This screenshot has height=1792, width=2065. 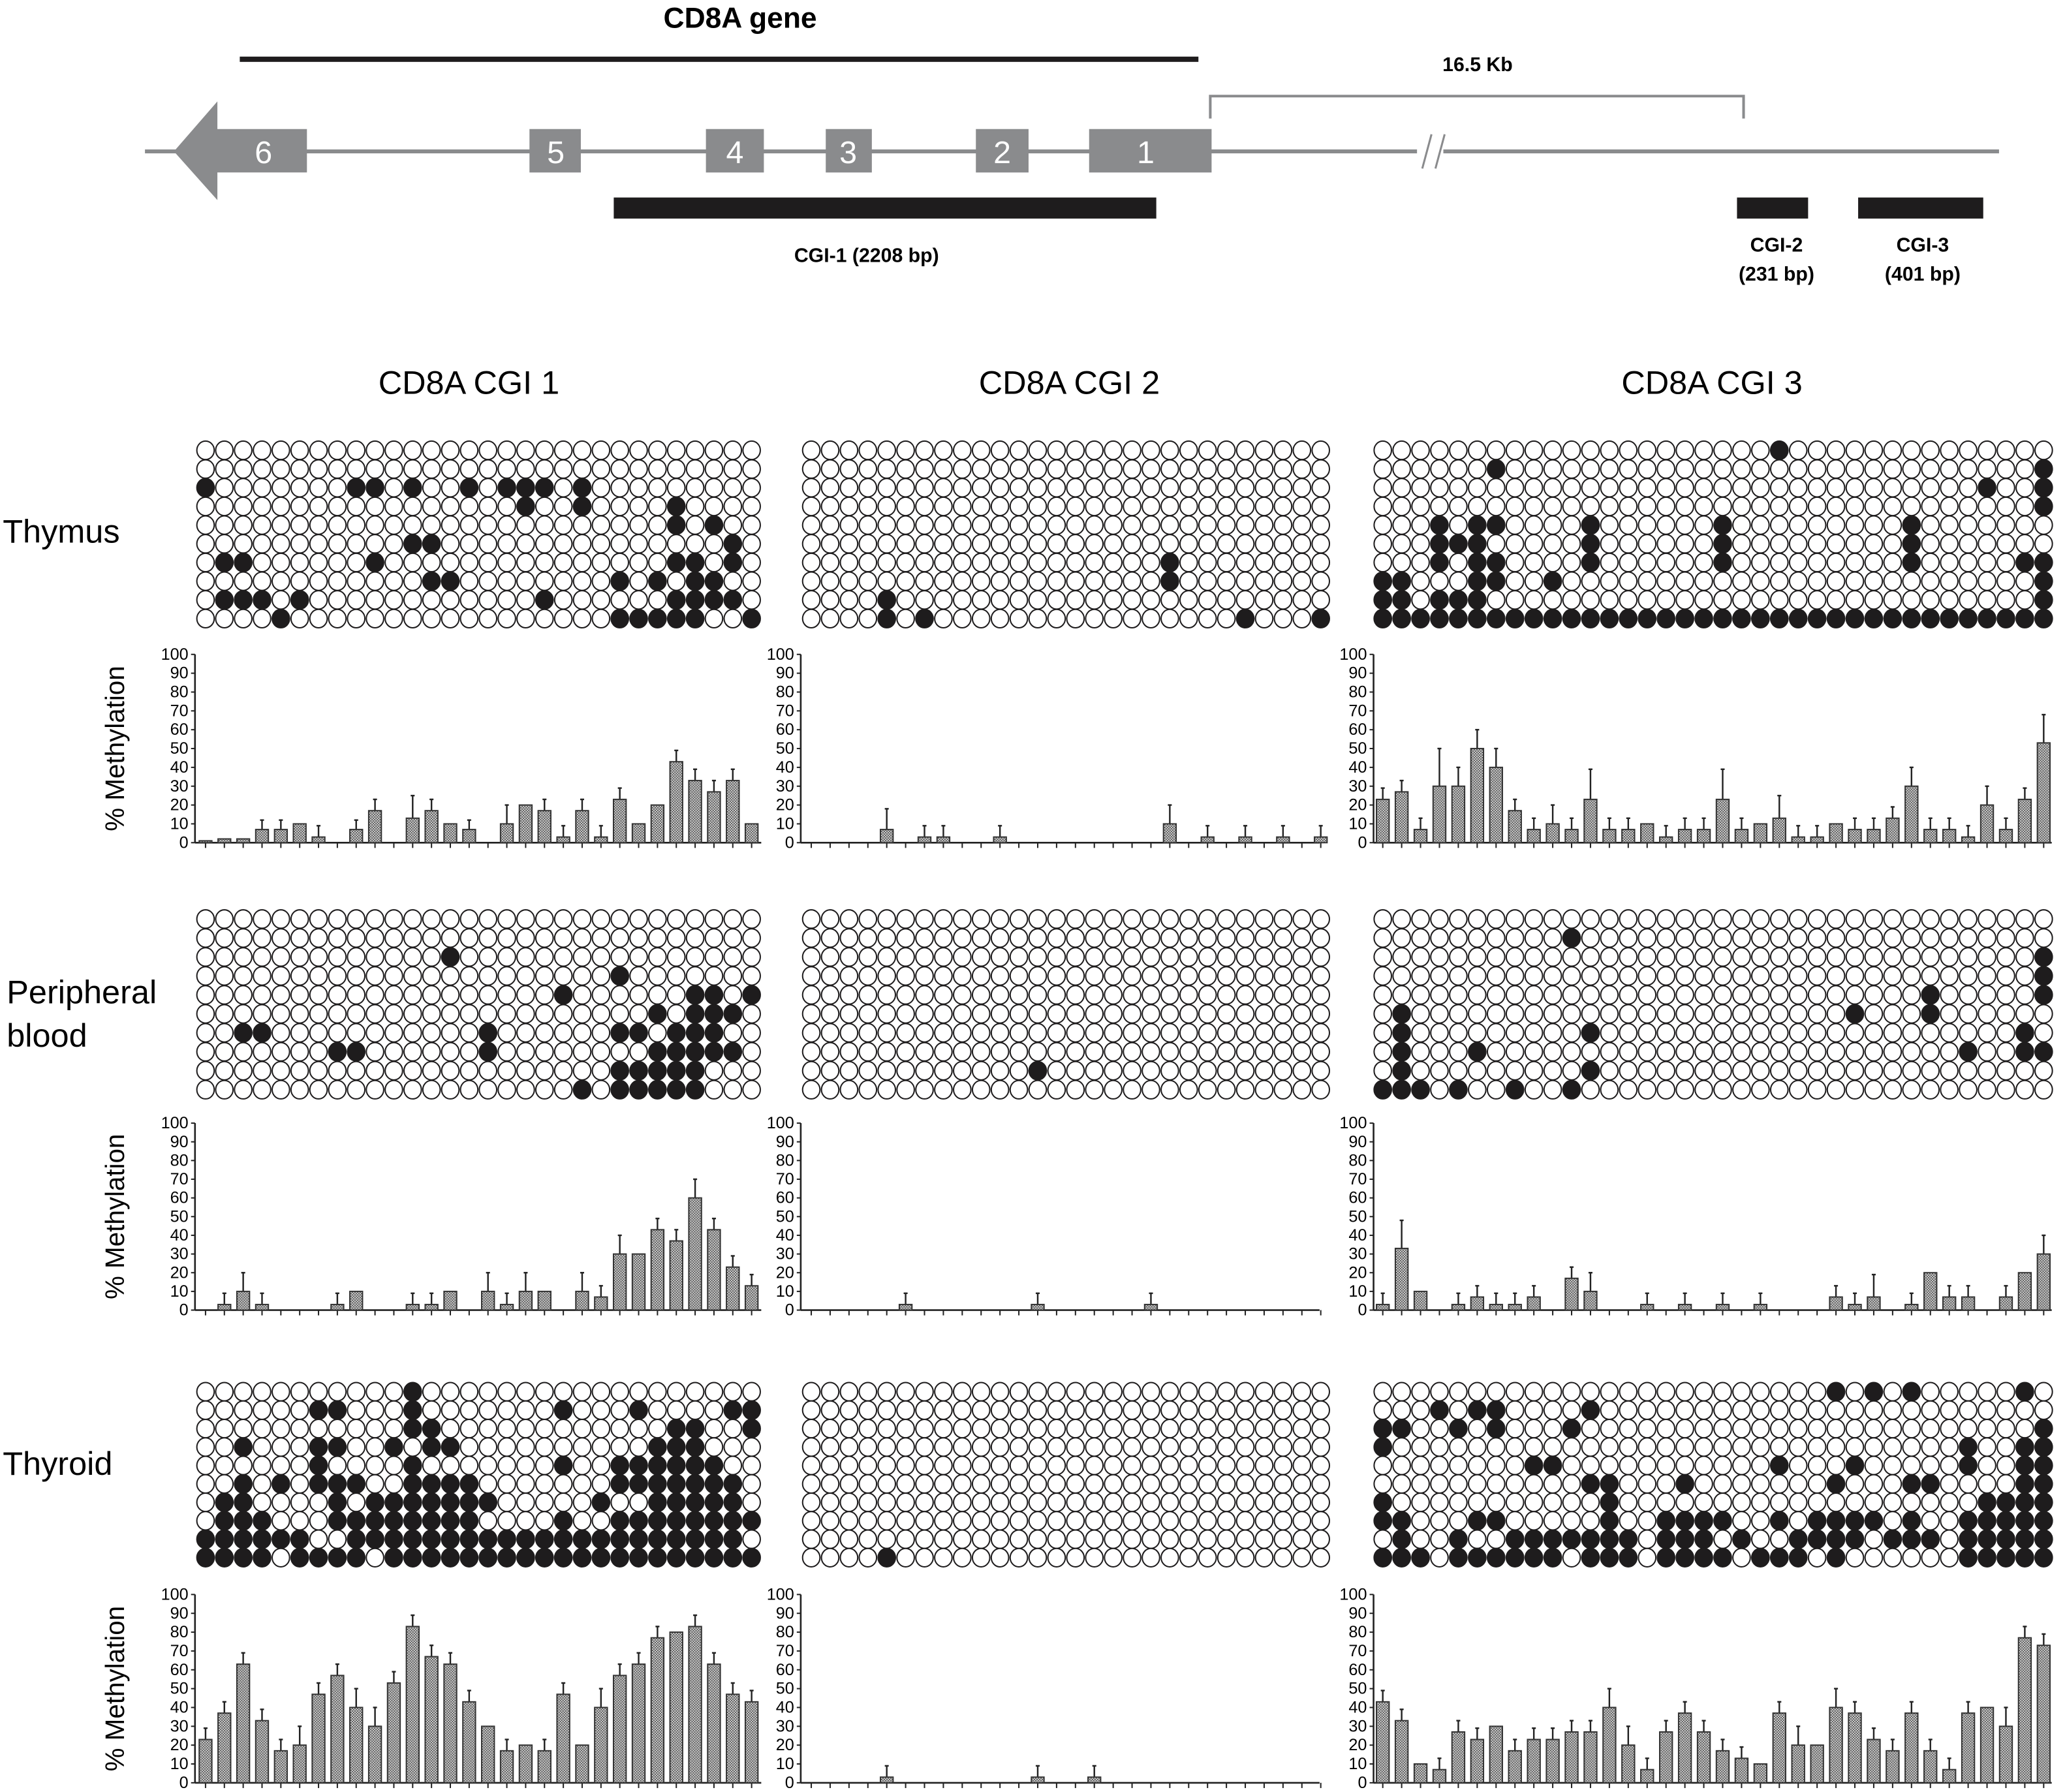 I want to click on y-tick-label: 60, so click(x=1357, y=1198).